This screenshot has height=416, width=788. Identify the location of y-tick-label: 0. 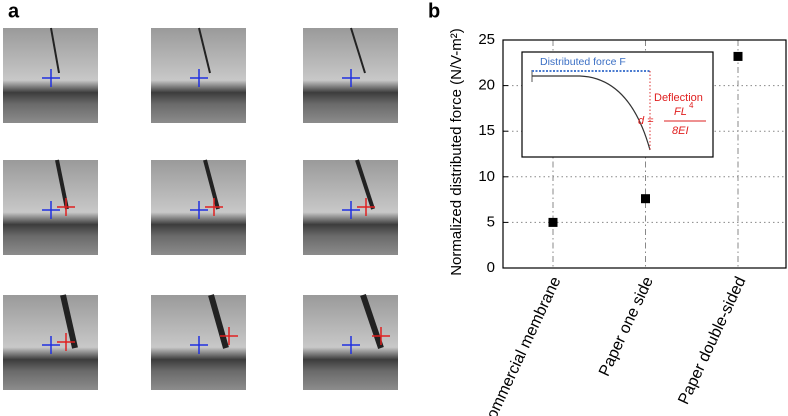
(491, 267).